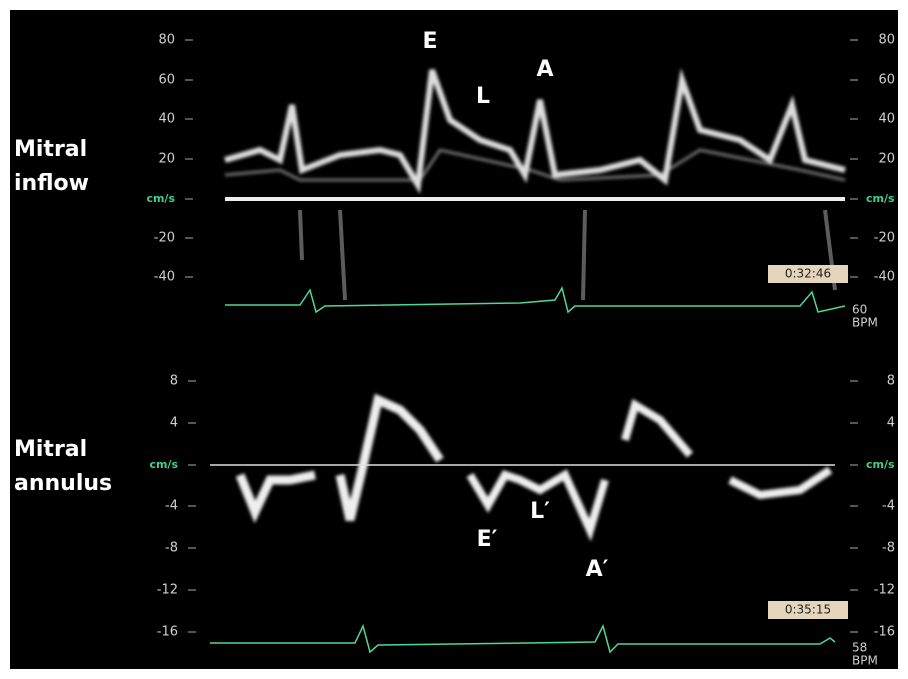 The image size is (908, 679). Describe the element at coordinates (174, 381) in the screenshot. I see `left-axis-label: 8` at that location.